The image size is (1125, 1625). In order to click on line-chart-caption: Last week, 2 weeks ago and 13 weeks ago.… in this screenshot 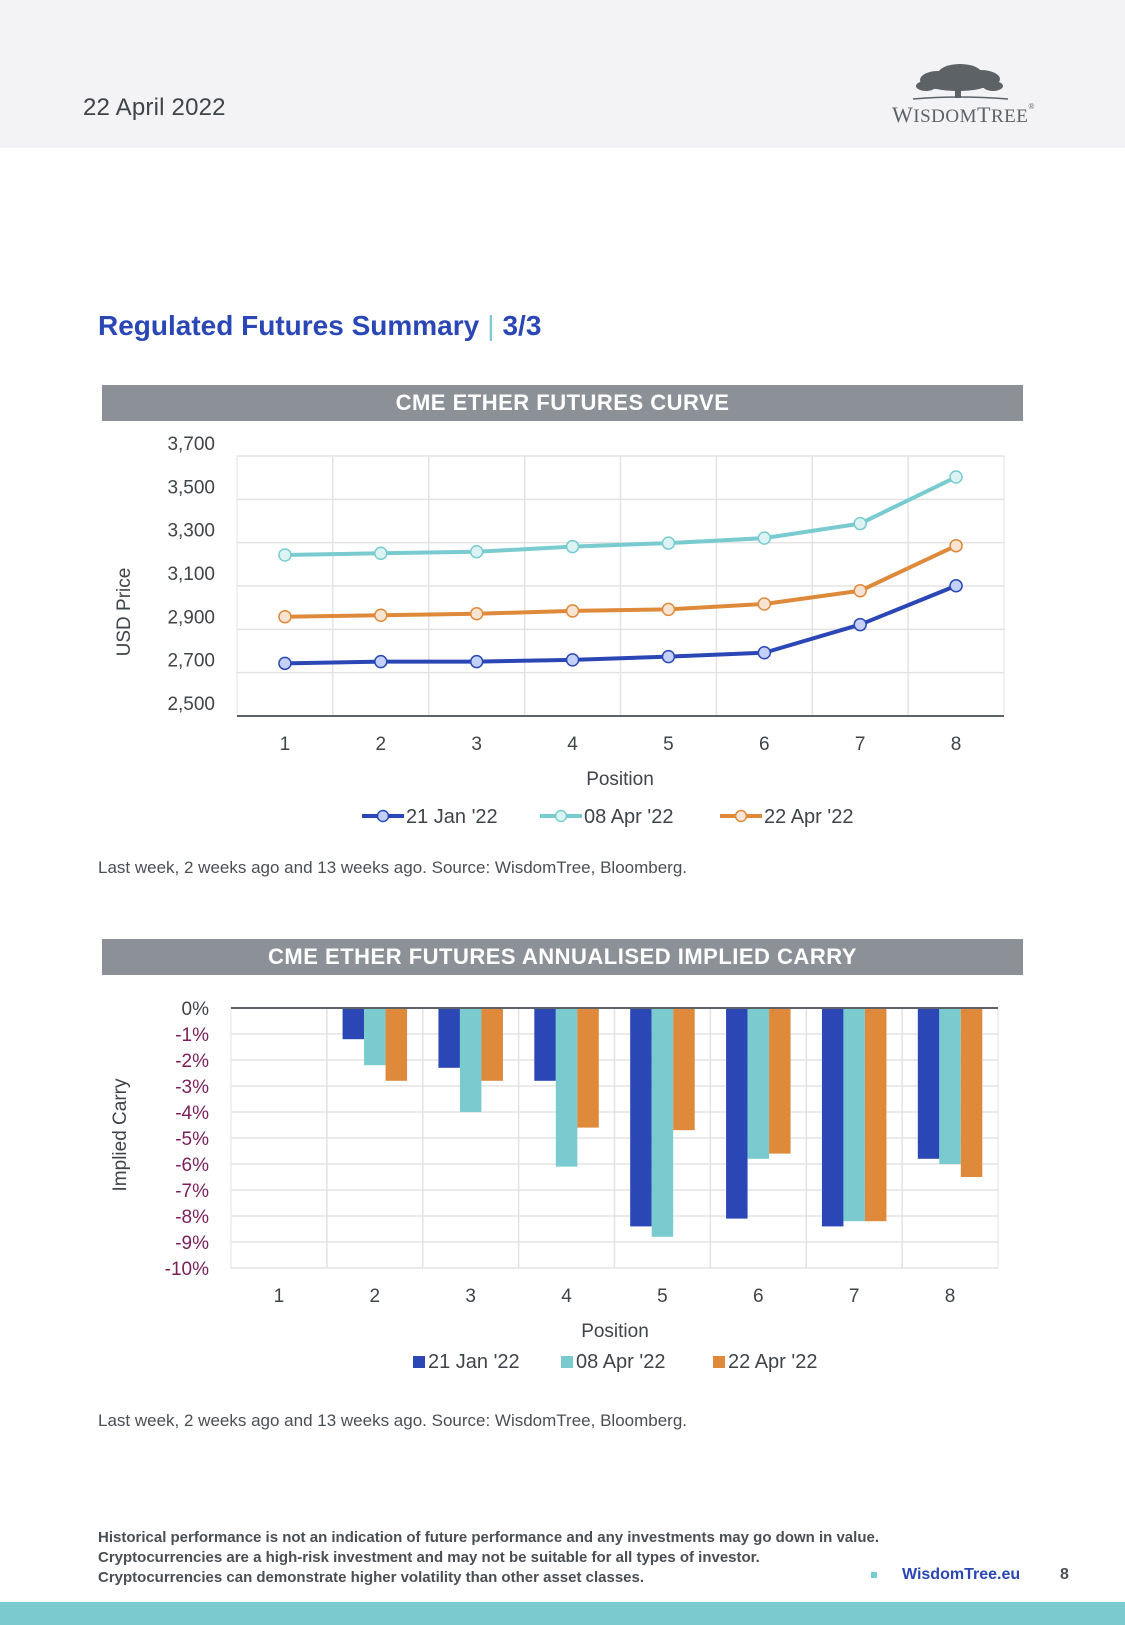, I will do `click(393, 867)`.